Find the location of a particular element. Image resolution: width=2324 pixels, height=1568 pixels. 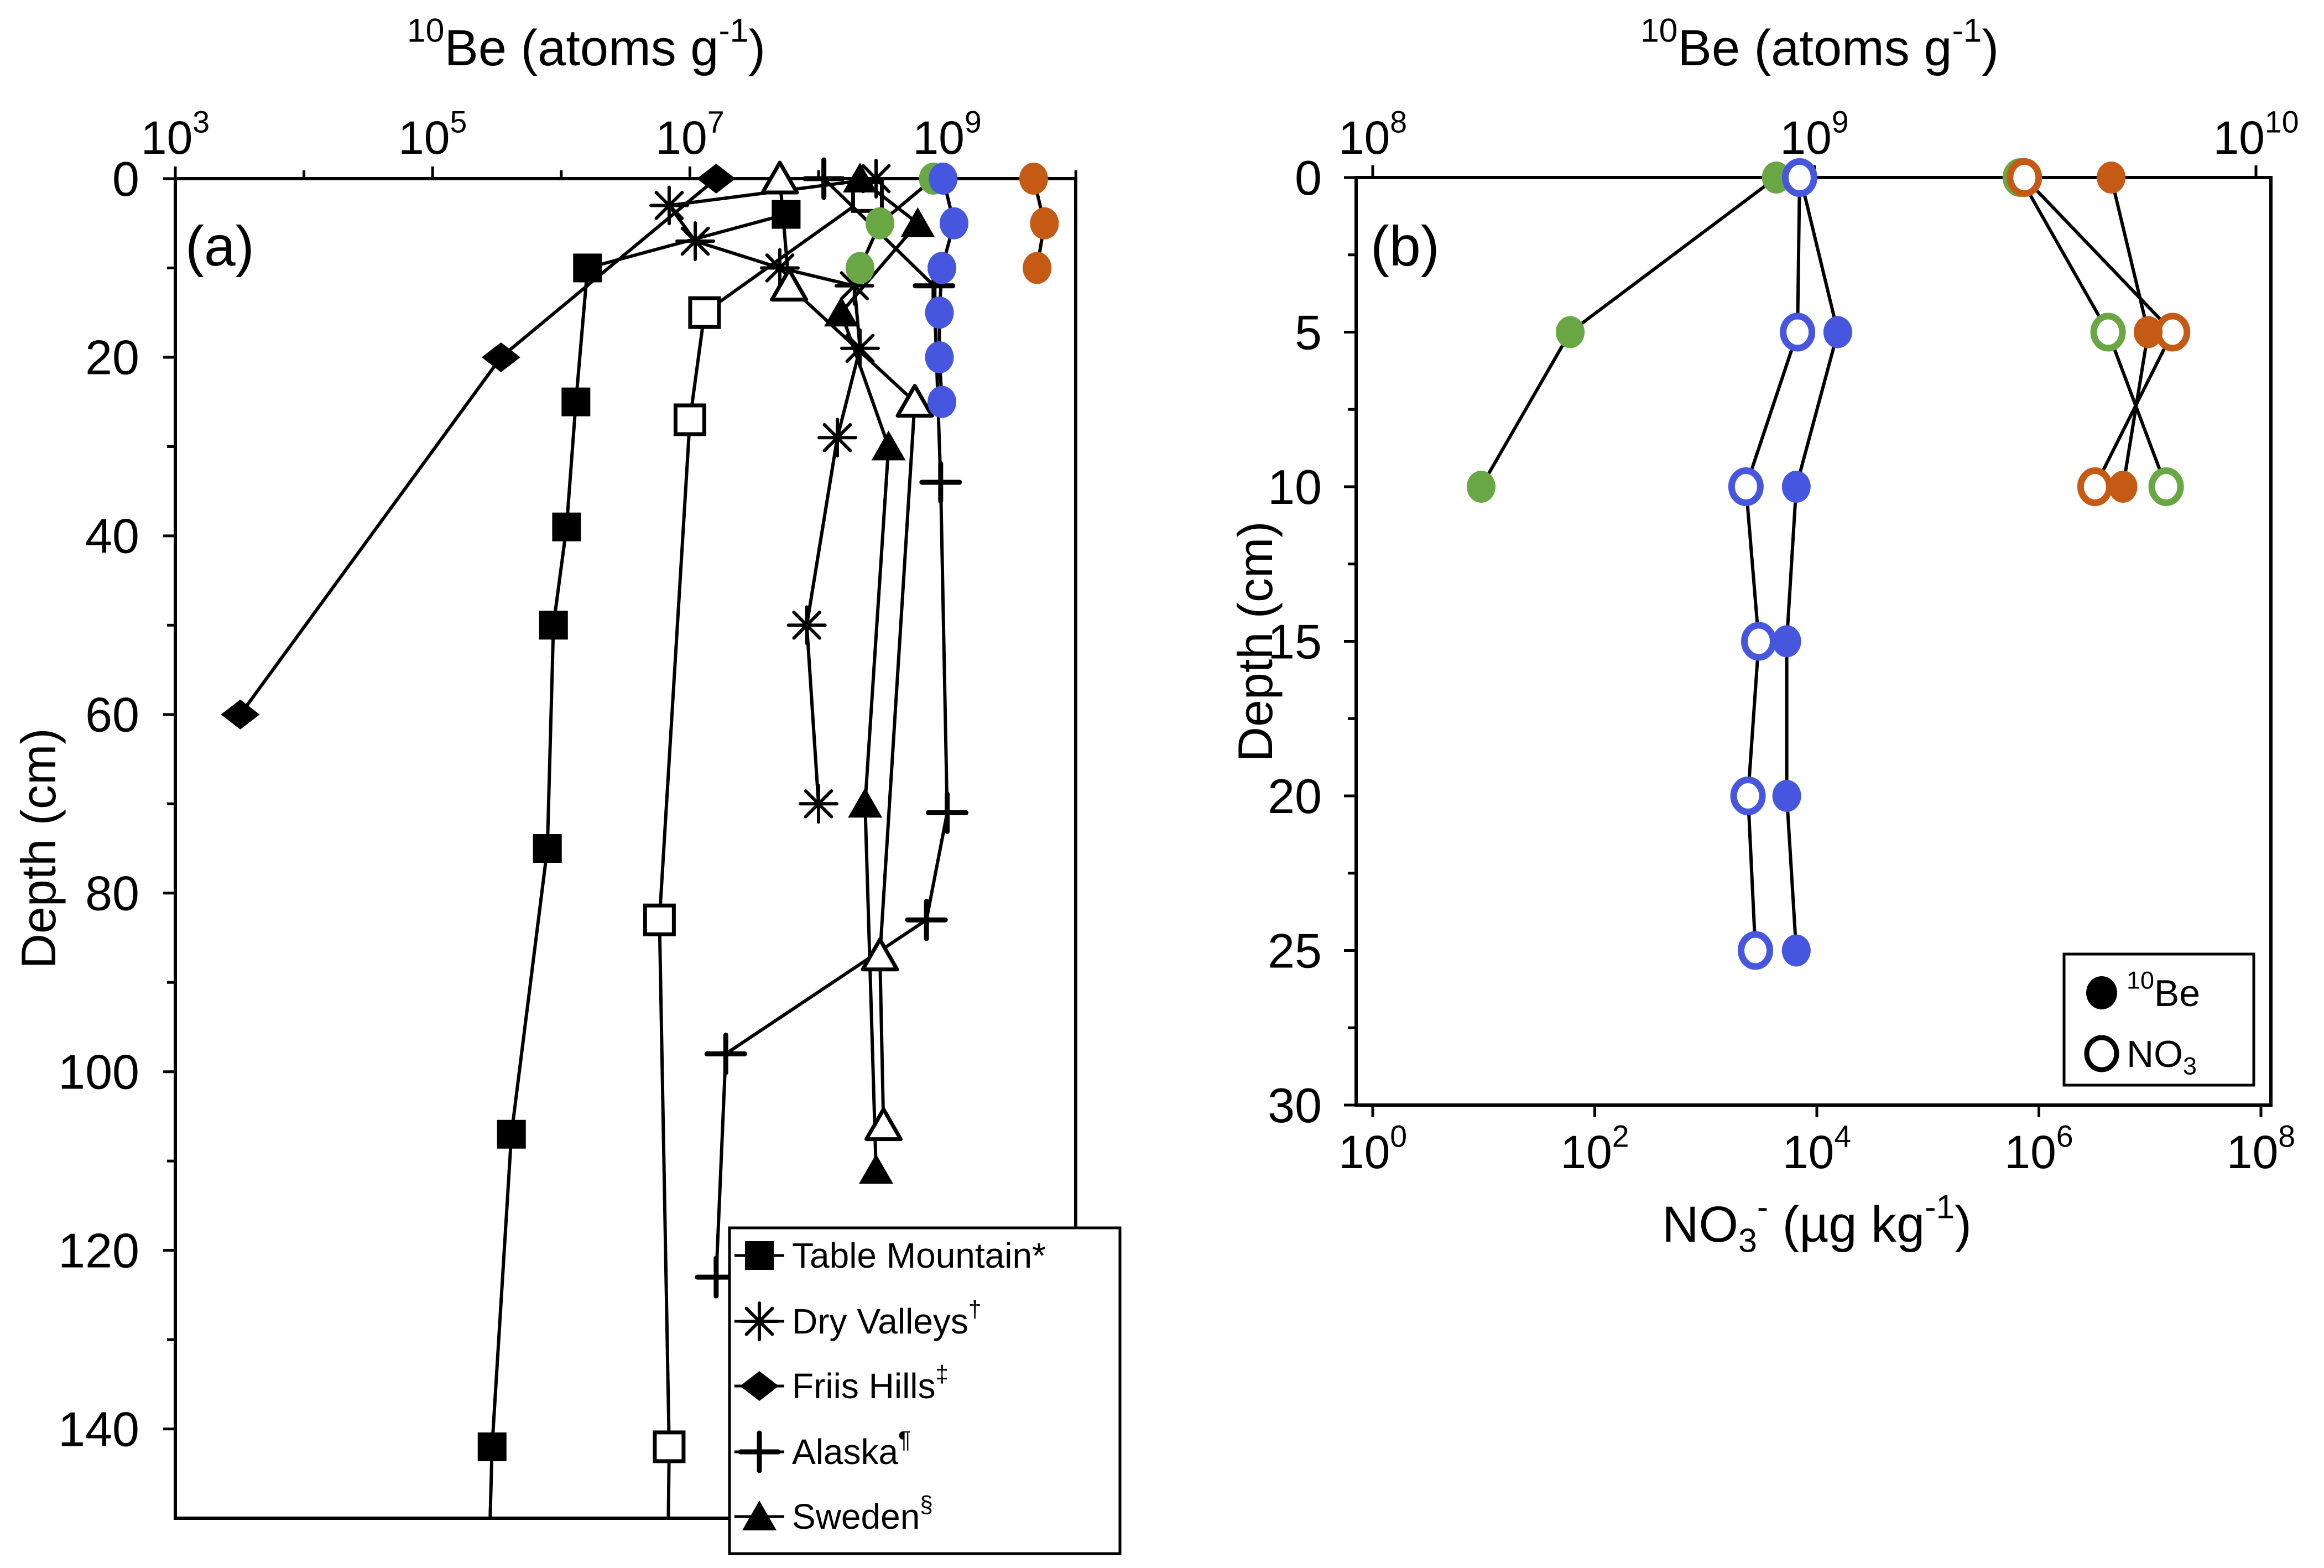

legend-label: Sweden§ is located at coordinates (863, 1514).